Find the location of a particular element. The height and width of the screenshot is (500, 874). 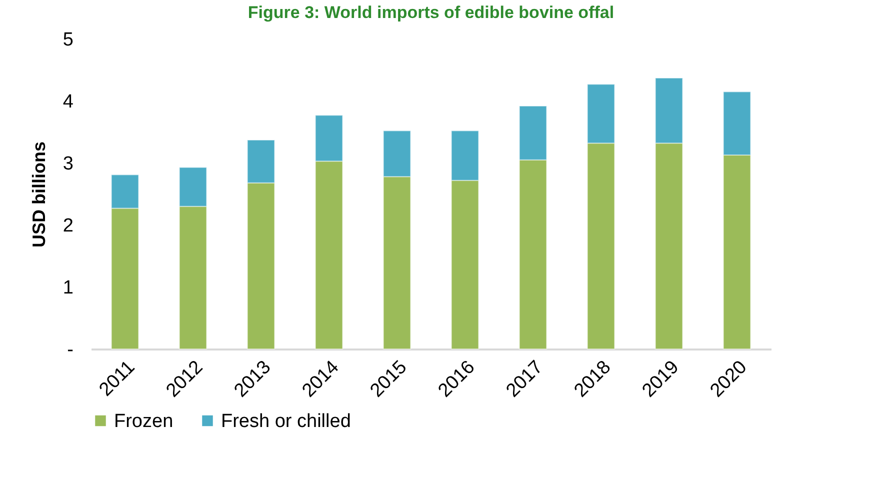

y-tick-label: 4 is located at coordinates (68, 102).